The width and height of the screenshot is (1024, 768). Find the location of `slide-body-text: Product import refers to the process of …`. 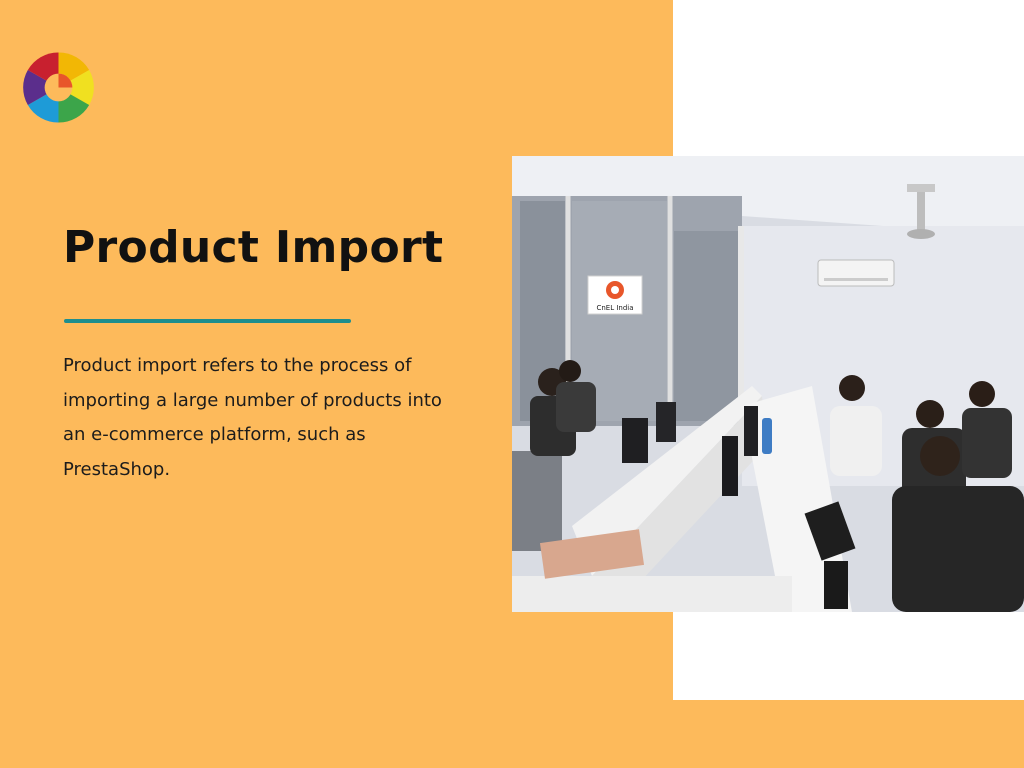

slide-body-text: Product import refers to the process of … is located at coordinates (252, 417).